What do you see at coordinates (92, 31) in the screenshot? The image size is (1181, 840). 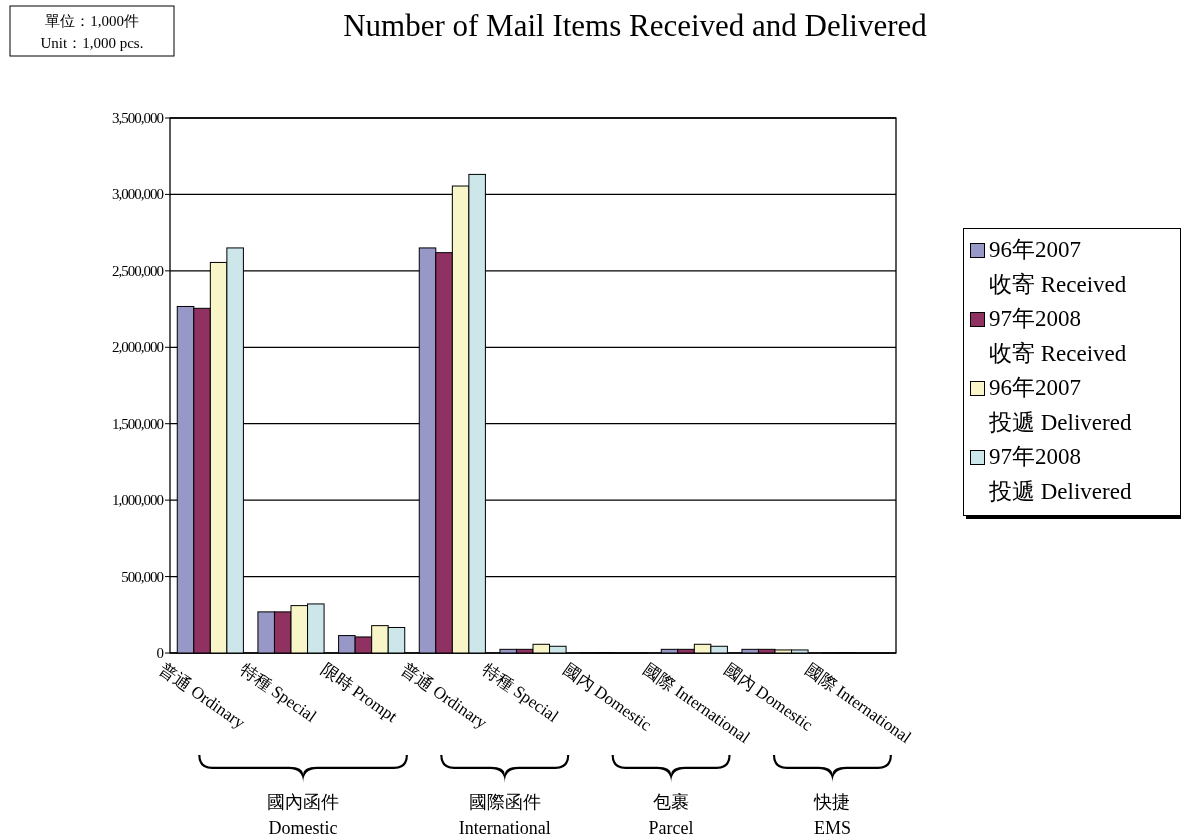 I see `unit-box: 單位：1,000件 Unit：1,000 pcs.` at bounding box center [92, 31].